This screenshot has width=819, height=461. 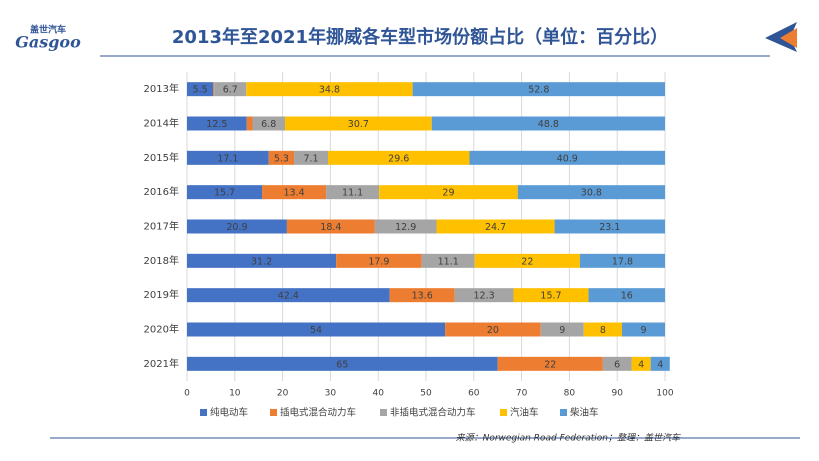 I want to click on logo-cn: 盖世汽车, so click(x=48, y=30).